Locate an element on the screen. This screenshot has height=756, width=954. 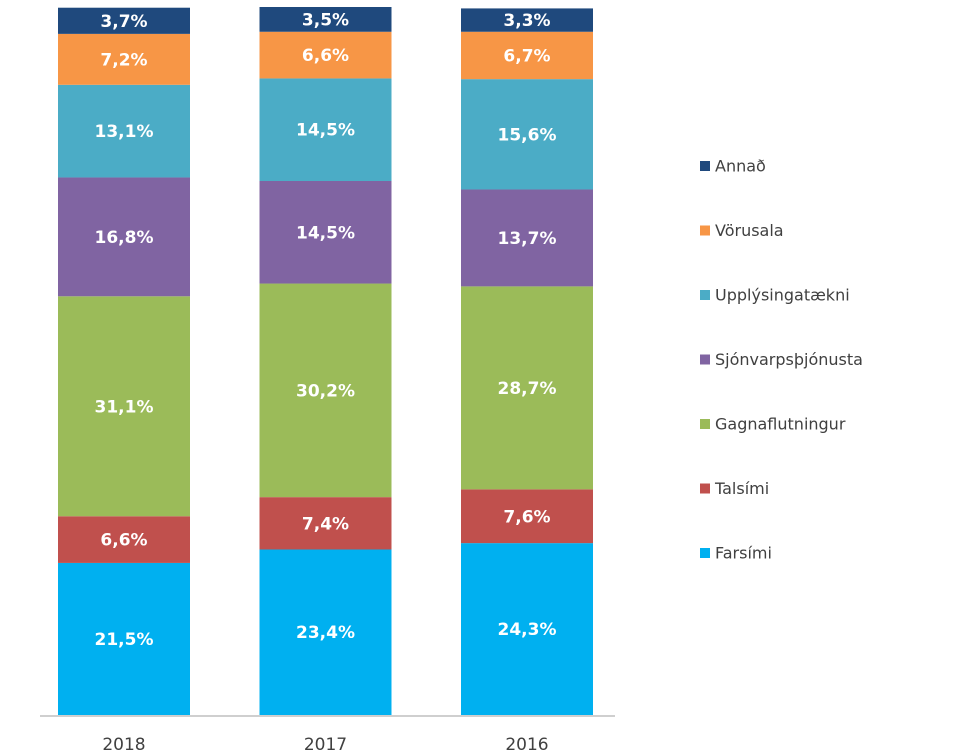
legend-label: Sjónvarpsþjónusta is located at coordinates (789, 359).